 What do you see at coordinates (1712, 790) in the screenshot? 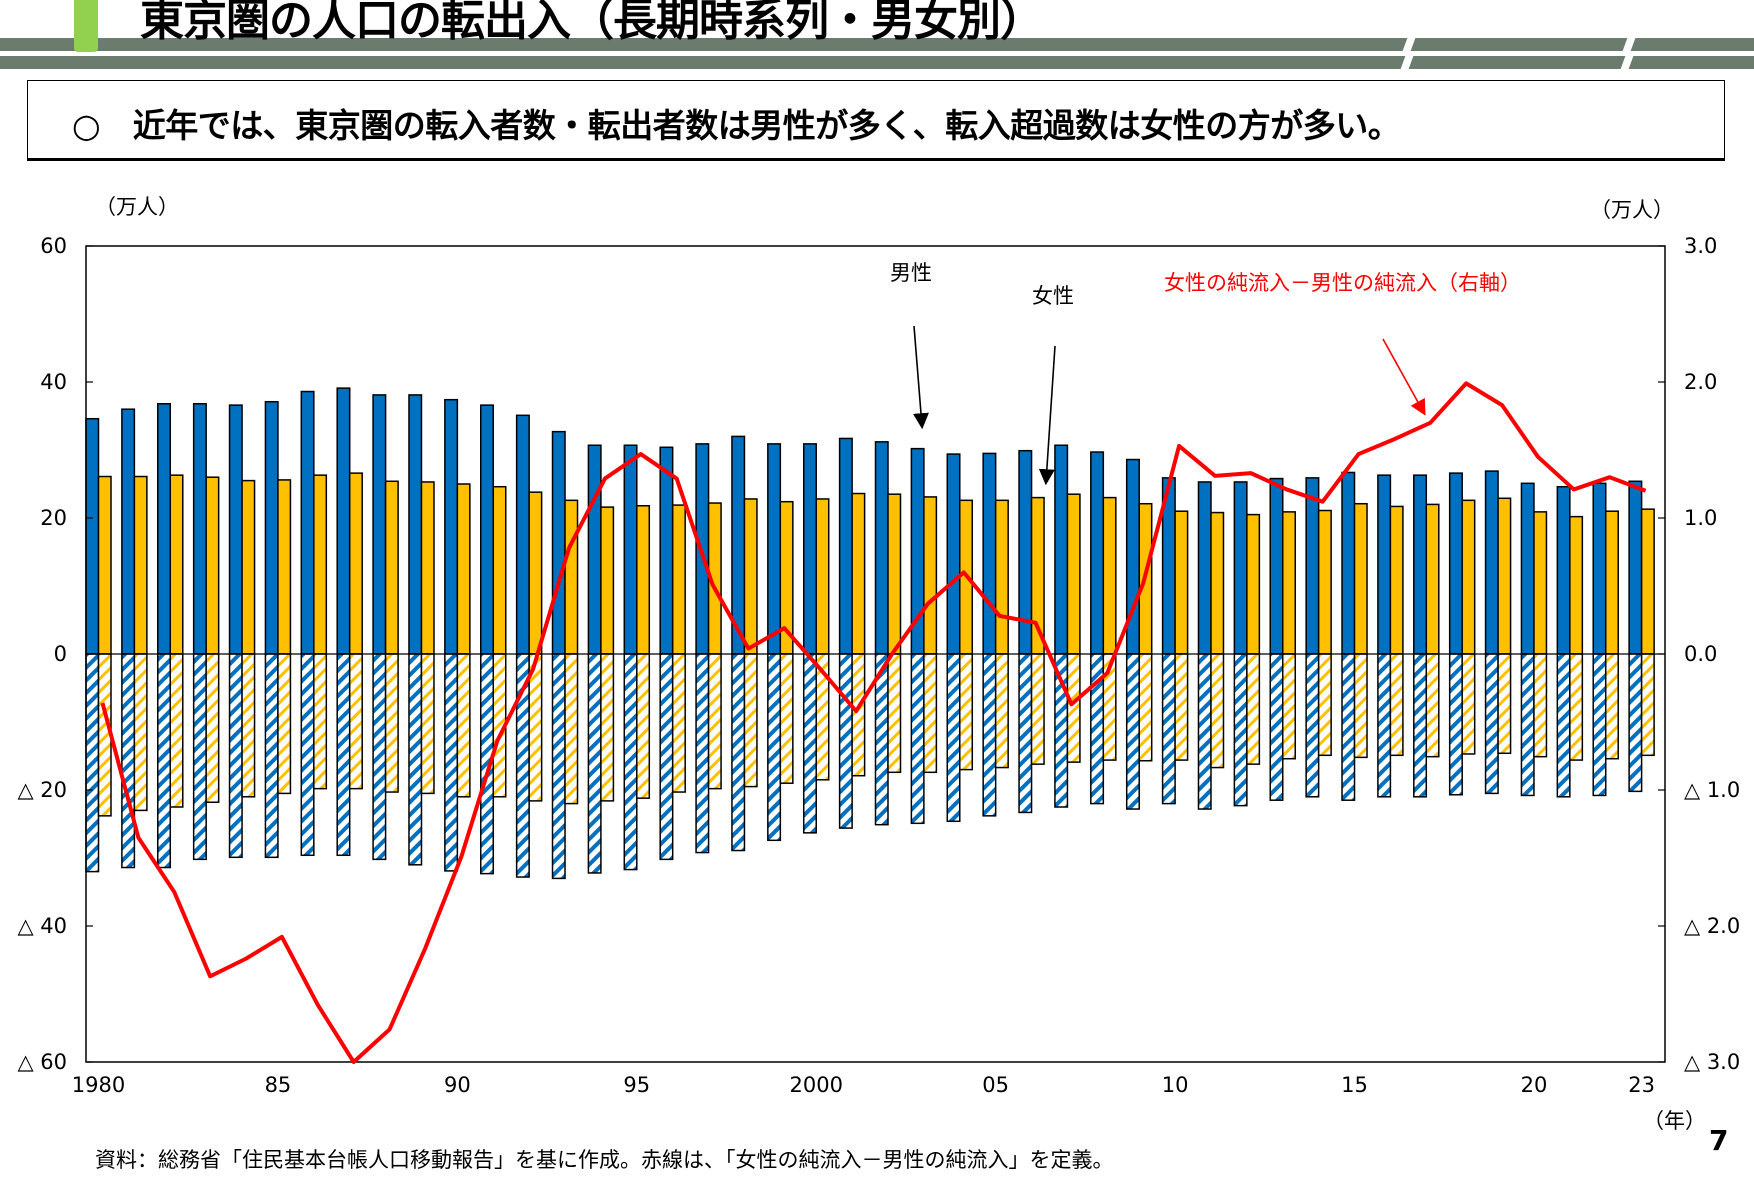
I see `y2-tick-label: △ 1.0` at bounding box center [1712, 790].